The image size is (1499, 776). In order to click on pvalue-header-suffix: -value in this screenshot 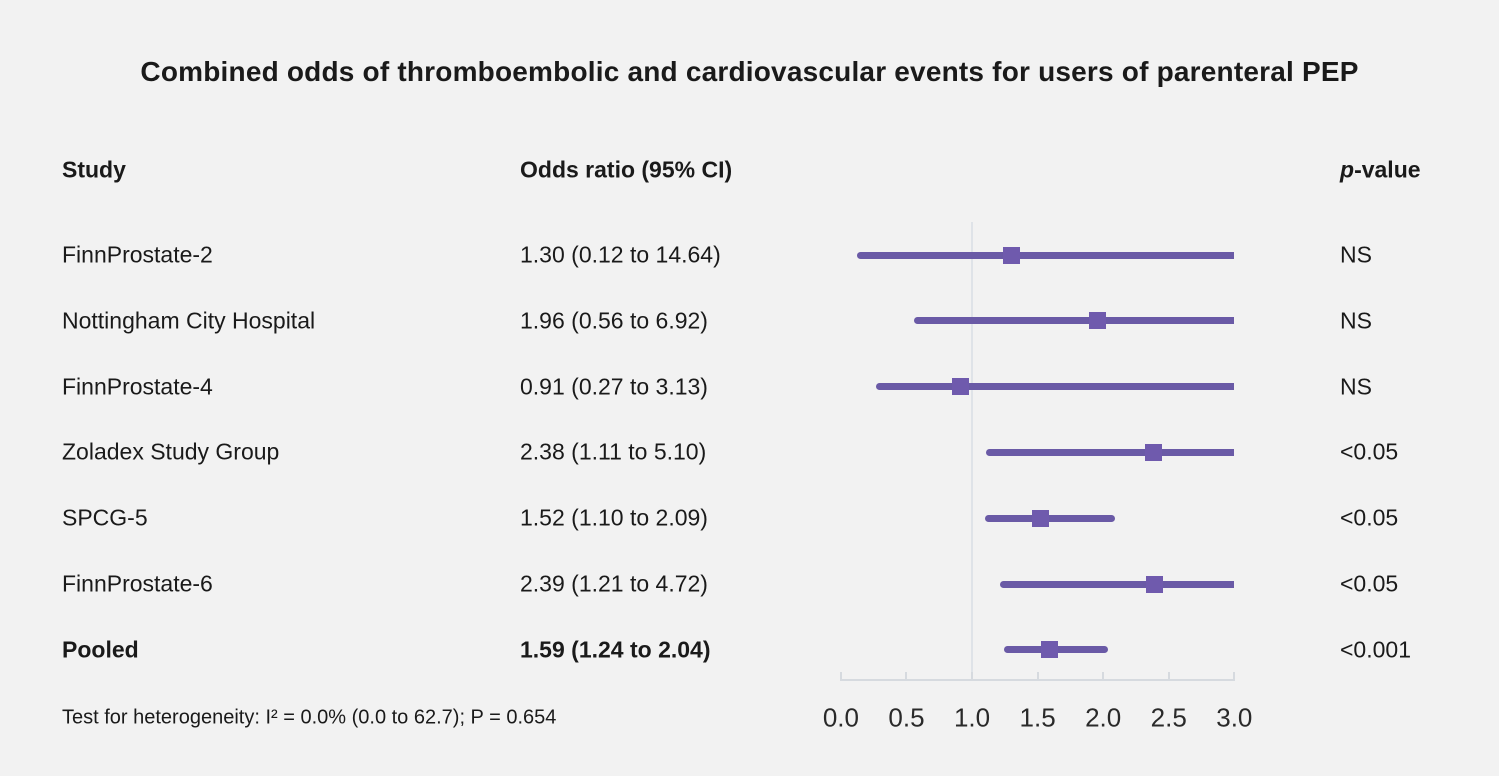, I will do `click(1387, 169)`.